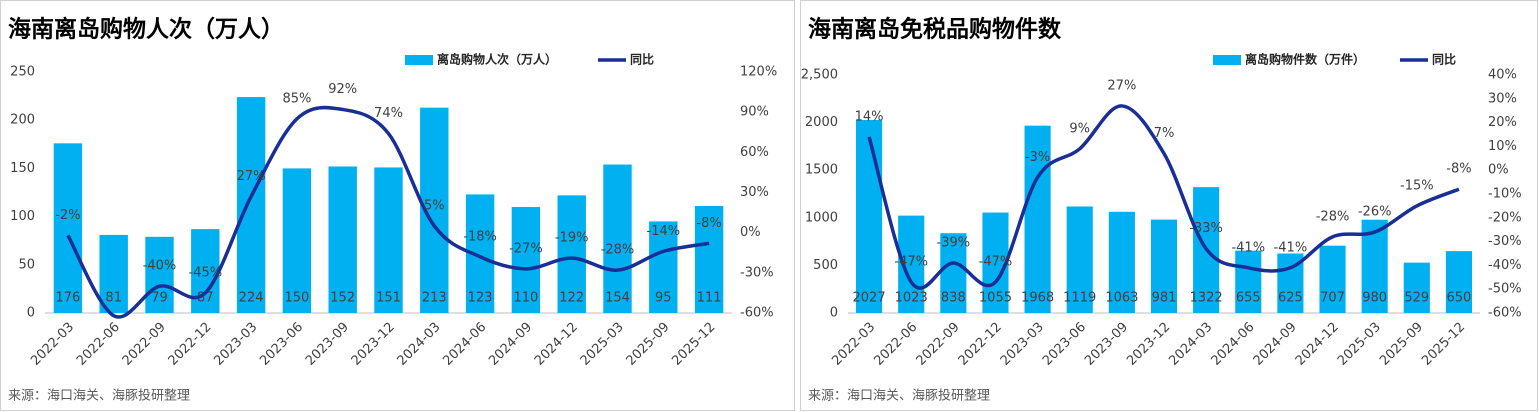 The width and height of the screenshot is (1539, 412). What do you see at coordinates (664, 231) in the screenshot?
I see `line-value-label: -14%` at bounding box center [664, 231].